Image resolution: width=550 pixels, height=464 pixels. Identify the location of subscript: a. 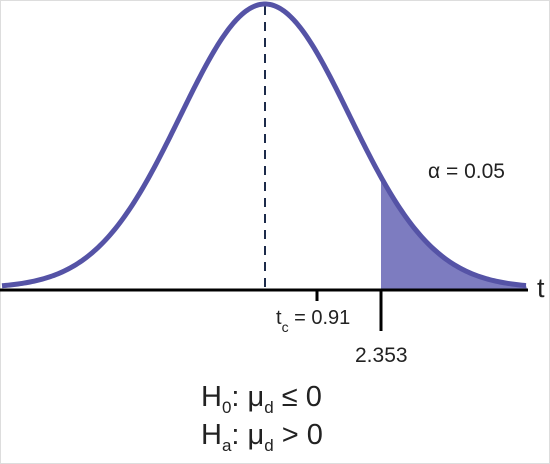
(227, 445).